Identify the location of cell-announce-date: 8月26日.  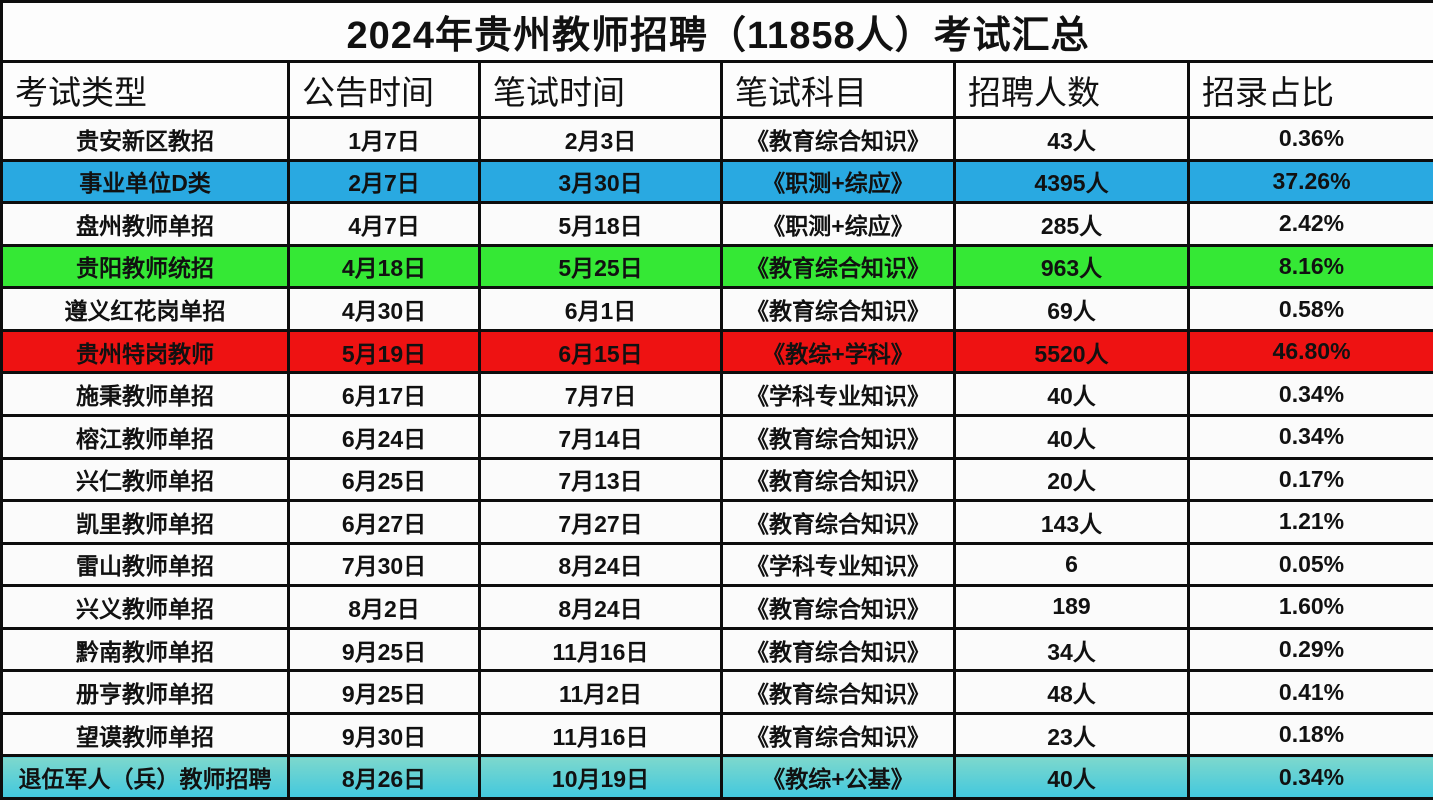
(384, 777).